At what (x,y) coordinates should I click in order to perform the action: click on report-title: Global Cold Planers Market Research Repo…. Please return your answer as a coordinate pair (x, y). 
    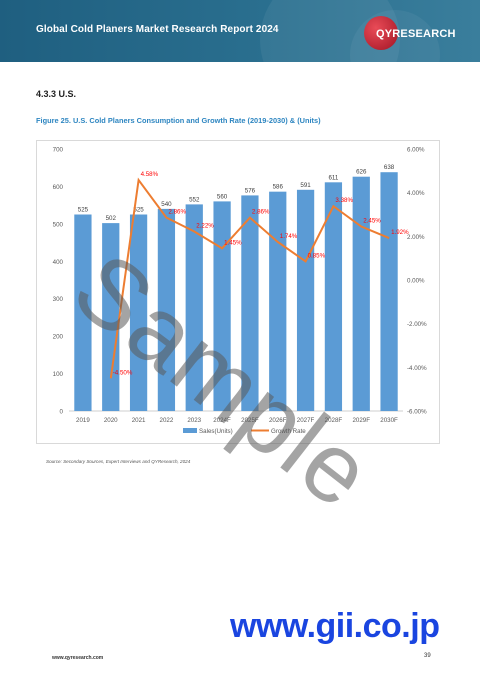
    Looking at the image, I should click on (157, 29).